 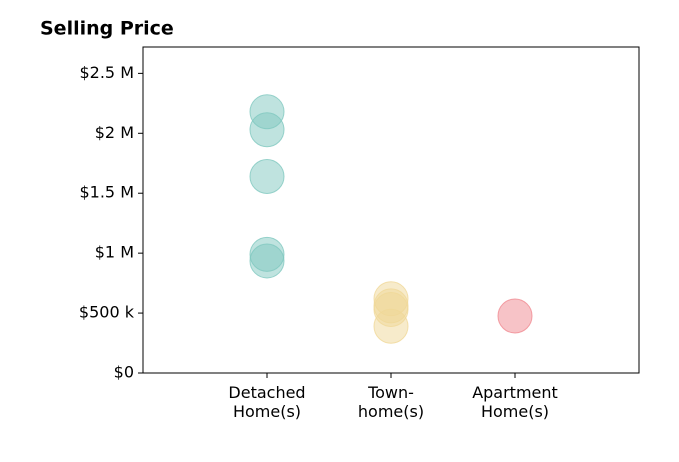 What do you see at coordinates (124, 372) in the screenshot?
I see `y-tick-label: $0` at bounding box center [124, 372].